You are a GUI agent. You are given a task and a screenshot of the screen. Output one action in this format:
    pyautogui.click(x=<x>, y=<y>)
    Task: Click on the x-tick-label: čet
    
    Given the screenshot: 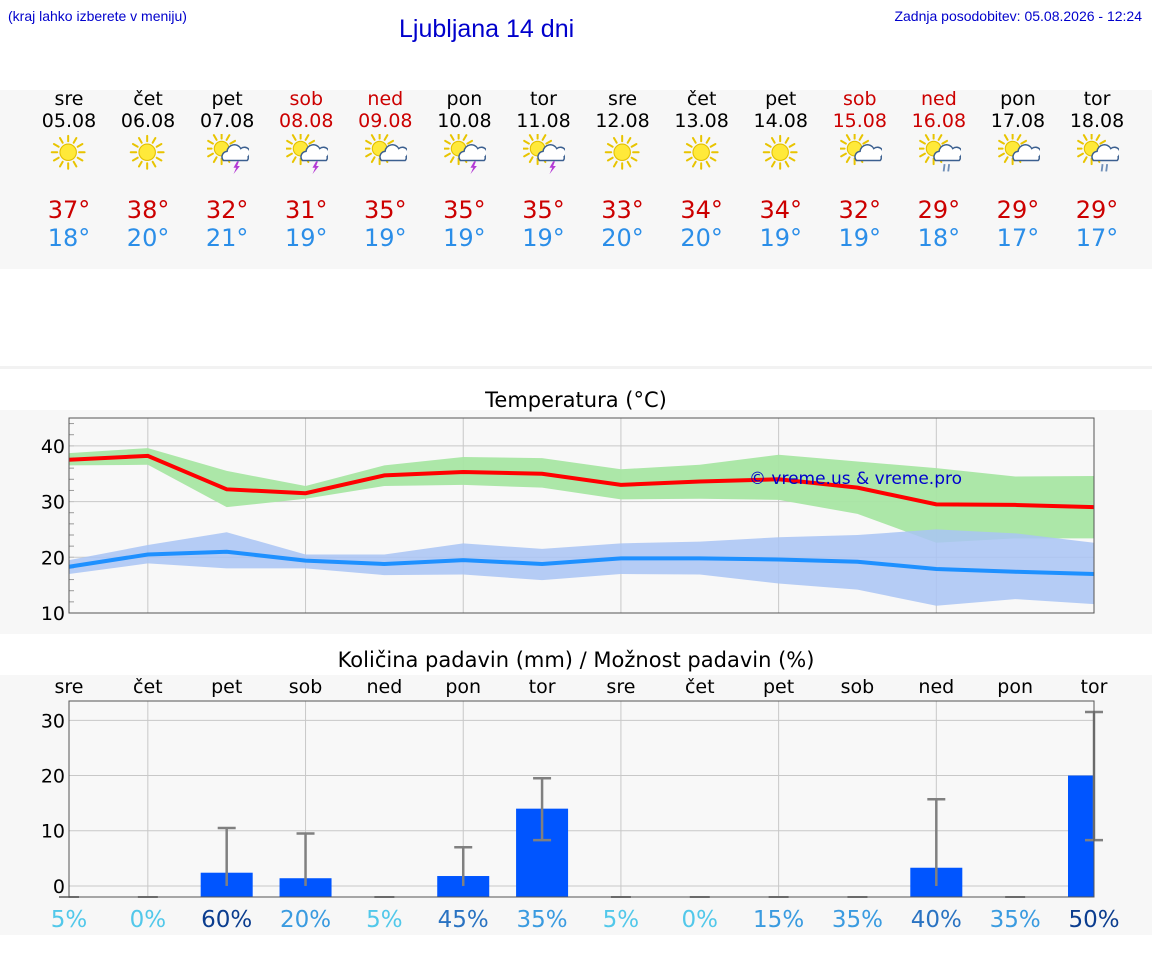 What is the action you would take?
    pyautogui.click(x=700, y=687)
    